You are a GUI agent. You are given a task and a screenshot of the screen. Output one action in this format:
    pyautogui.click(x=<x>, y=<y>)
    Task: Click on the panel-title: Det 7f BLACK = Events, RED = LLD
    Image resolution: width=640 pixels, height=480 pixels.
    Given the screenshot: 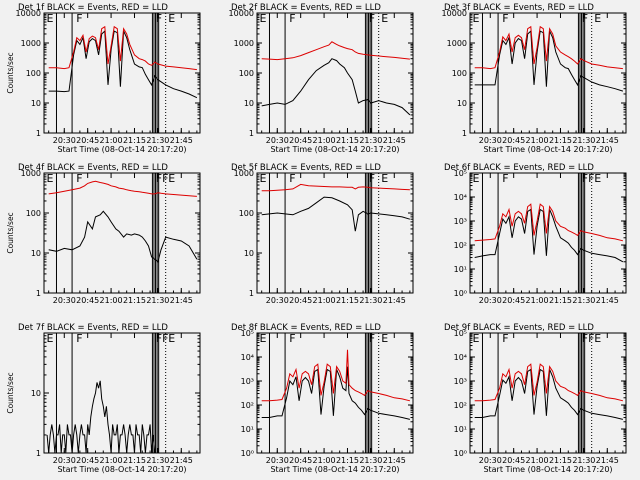 What is the action you would take?
    pyautogui.click(x=93, y=328)
    